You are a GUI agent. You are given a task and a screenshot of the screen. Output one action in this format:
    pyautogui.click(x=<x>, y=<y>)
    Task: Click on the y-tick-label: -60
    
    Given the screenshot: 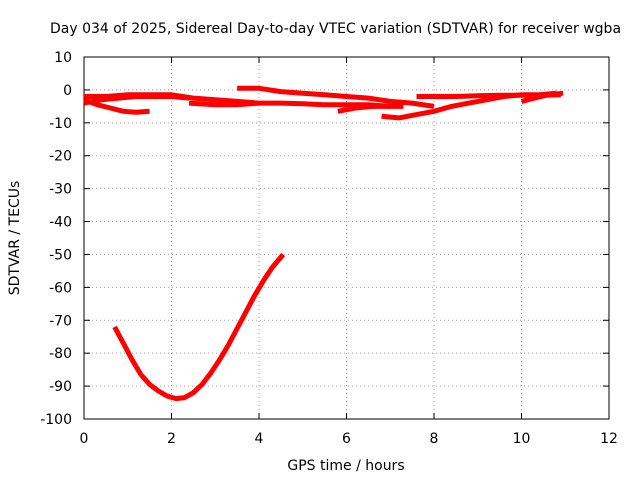 What is the action you would take?
    pyautogui.click(x=60, y=288)
    